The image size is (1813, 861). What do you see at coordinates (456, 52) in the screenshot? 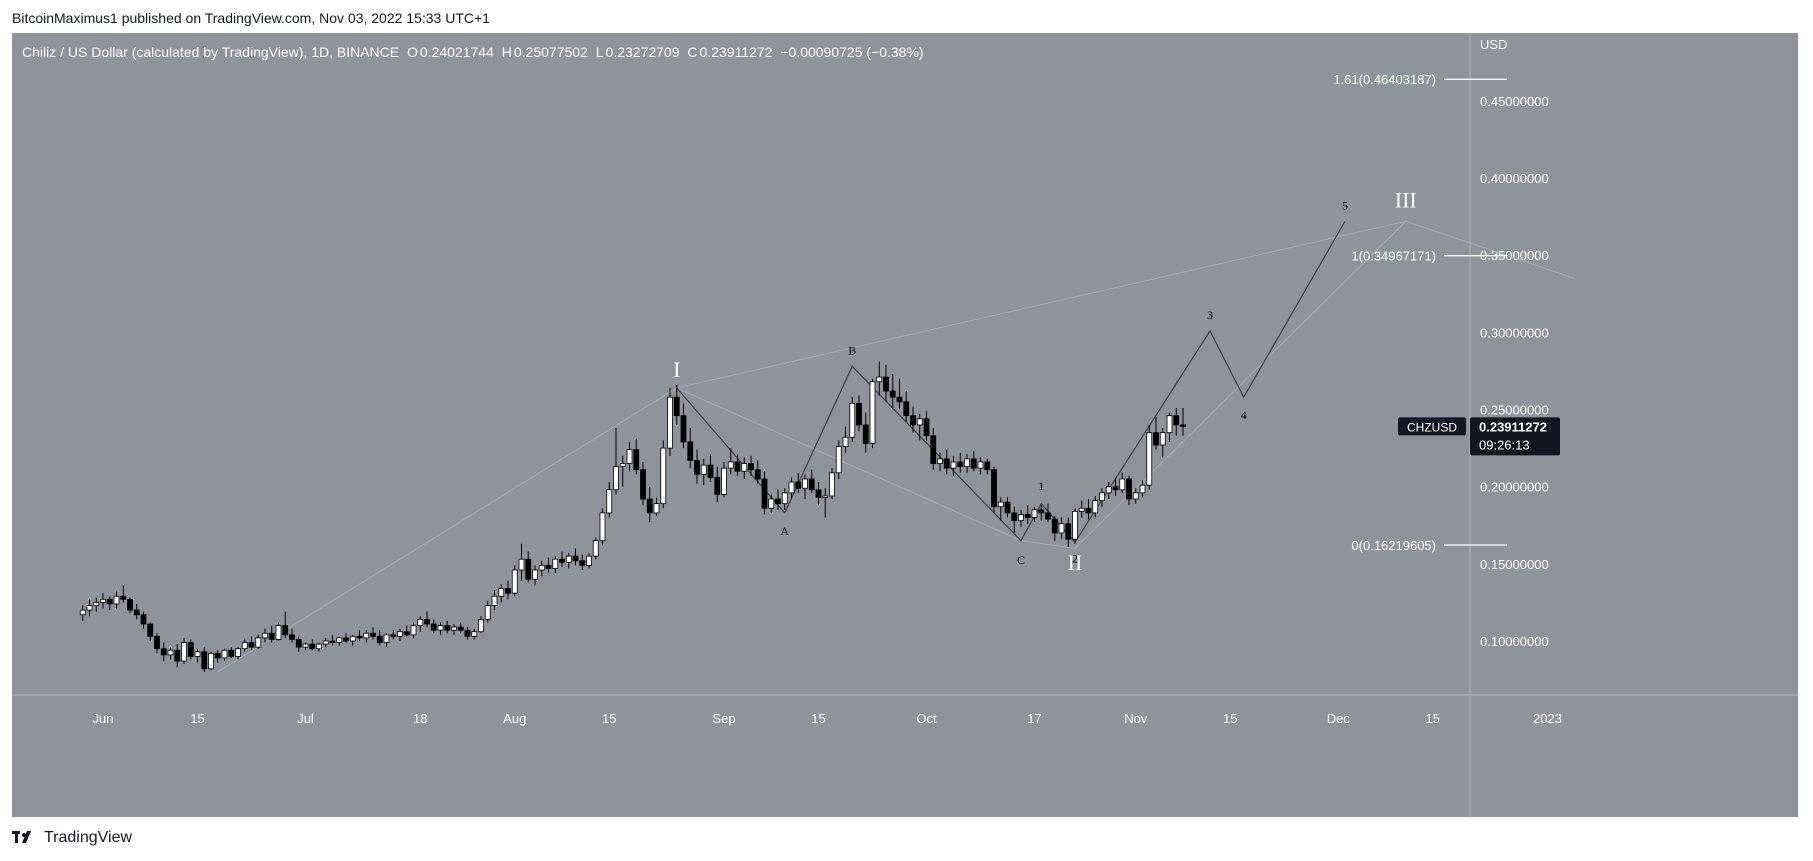
I see `open-value: 0.24021744` at bounding box center [456, 52].